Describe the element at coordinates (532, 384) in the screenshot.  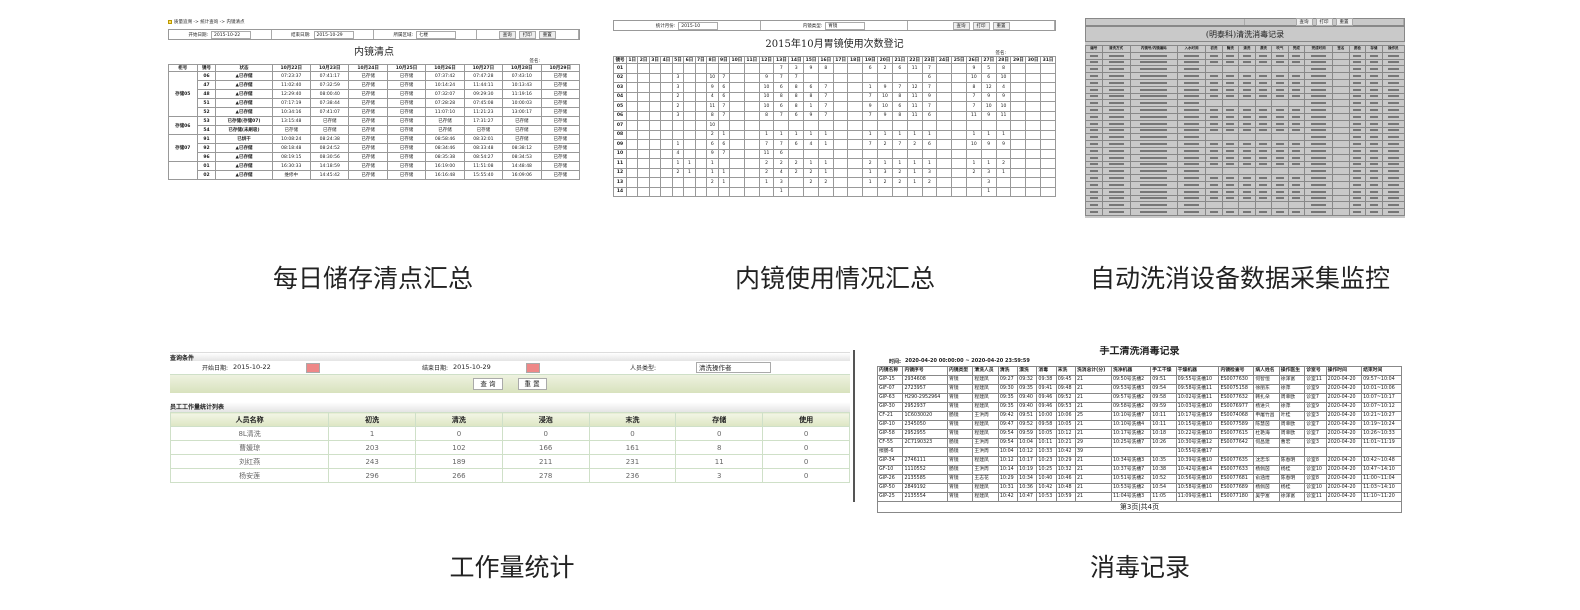
I see `reset-button: 重 置` at that location.